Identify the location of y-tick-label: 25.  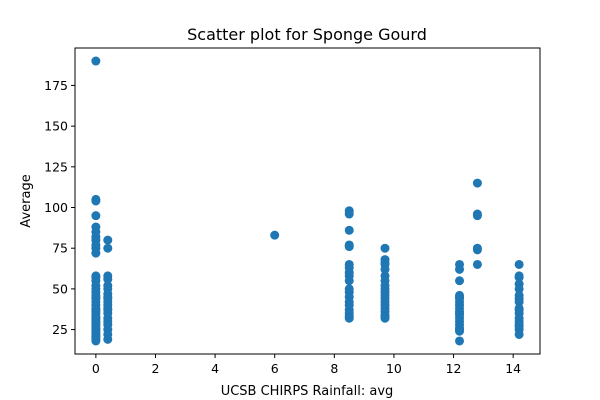
(60, 329).